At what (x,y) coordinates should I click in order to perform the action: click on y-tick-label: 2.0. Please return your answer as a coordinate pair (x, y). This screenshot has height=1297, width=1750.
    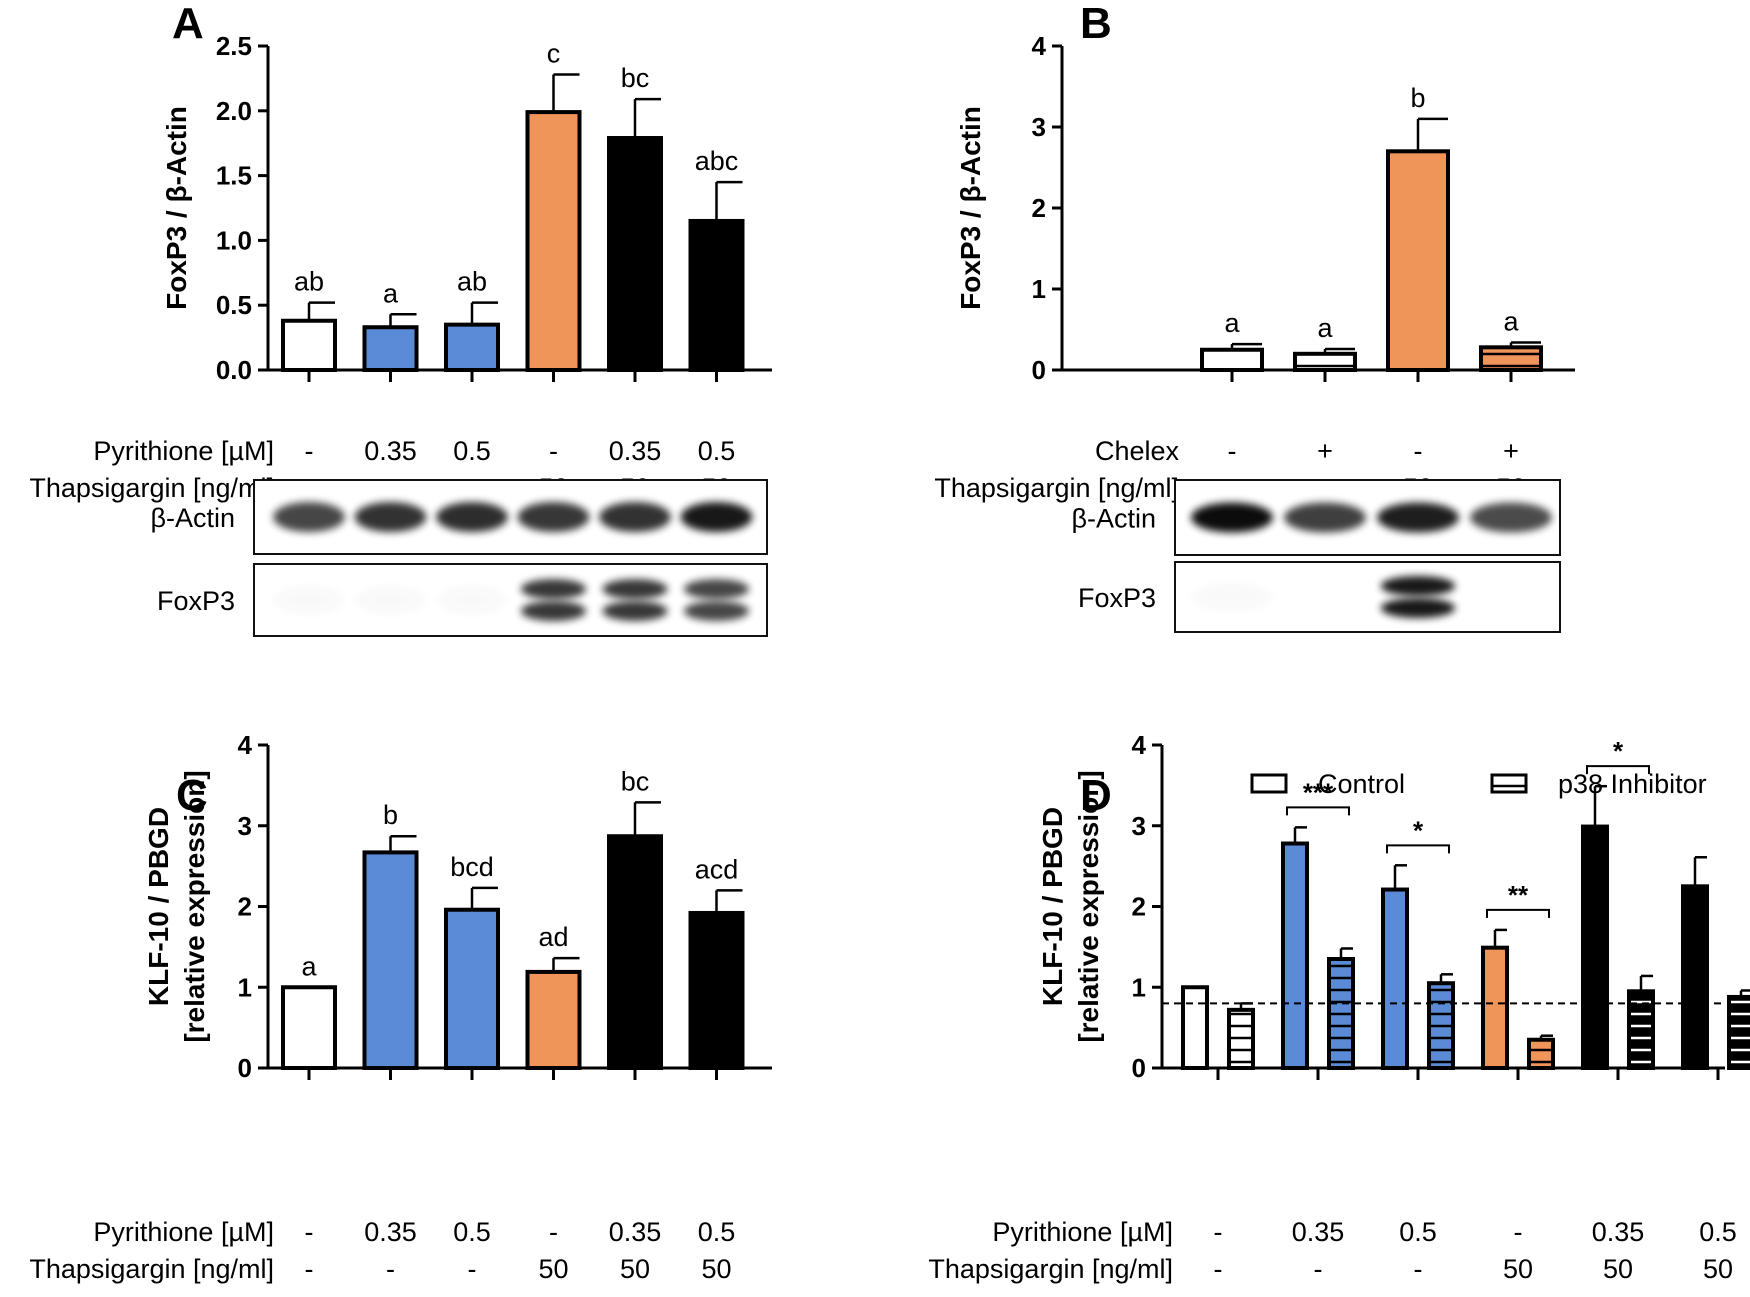
    Looking at the image, I should click on (234, 111).